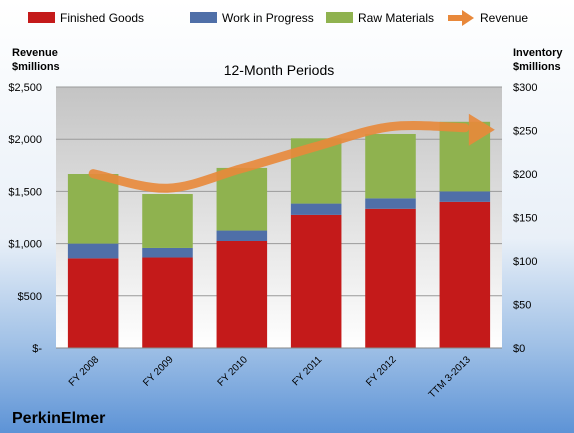 The image size is (574, 433). I want to click on chart-title: 12-Month Periods, so click(279, 70).